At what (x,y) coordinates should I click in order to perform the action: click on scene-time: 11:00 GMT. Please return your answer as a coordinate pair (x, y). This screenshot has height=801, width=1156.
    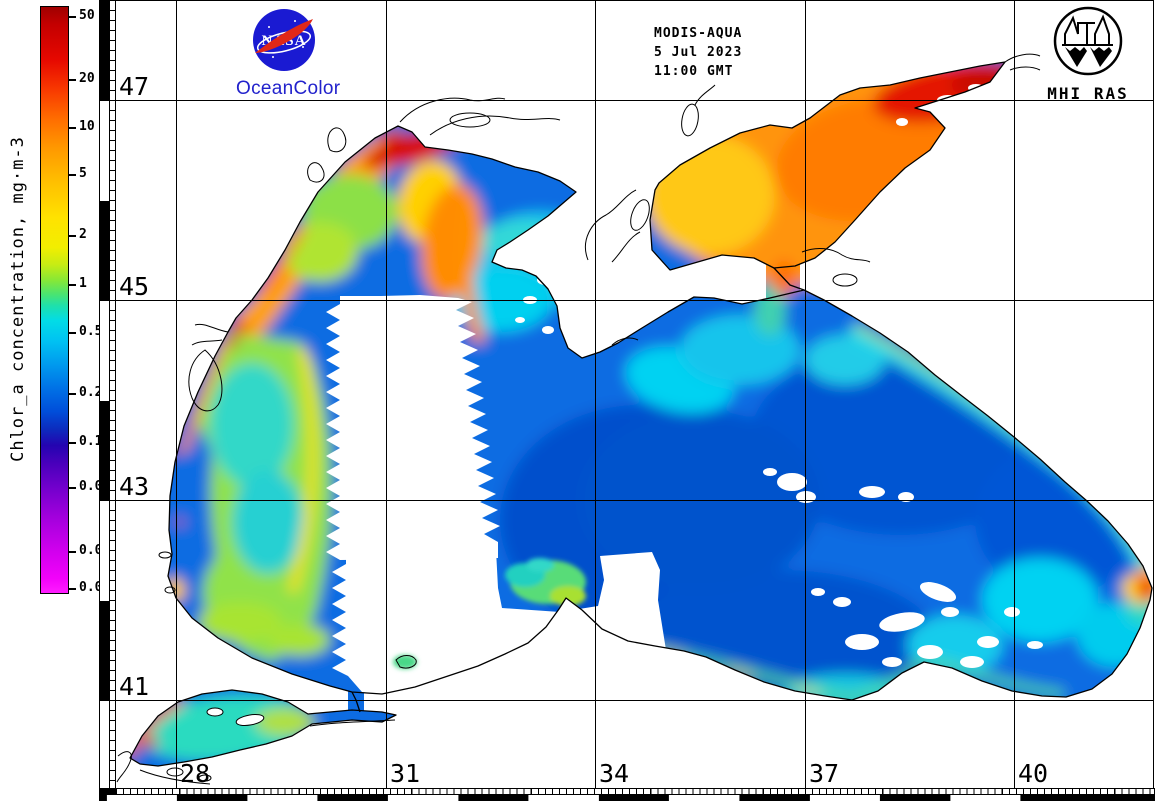
    Looking at the image, I should click on (694, 71).